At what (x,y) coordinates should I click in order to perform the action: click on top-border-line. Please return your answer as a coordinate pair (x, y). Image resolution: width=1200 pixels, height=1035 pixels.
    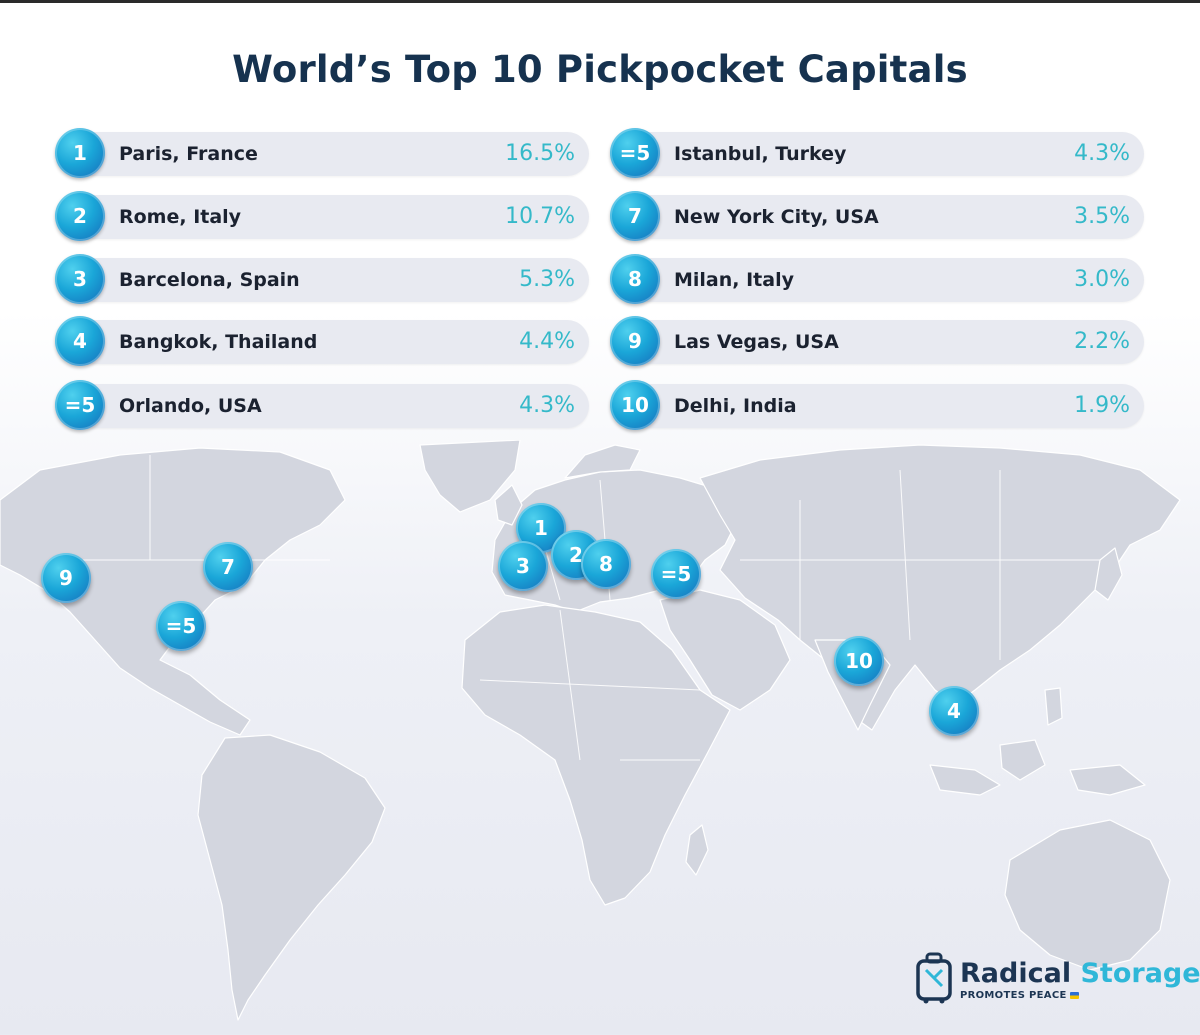
    Looking at the image, I should click on (600, 1).